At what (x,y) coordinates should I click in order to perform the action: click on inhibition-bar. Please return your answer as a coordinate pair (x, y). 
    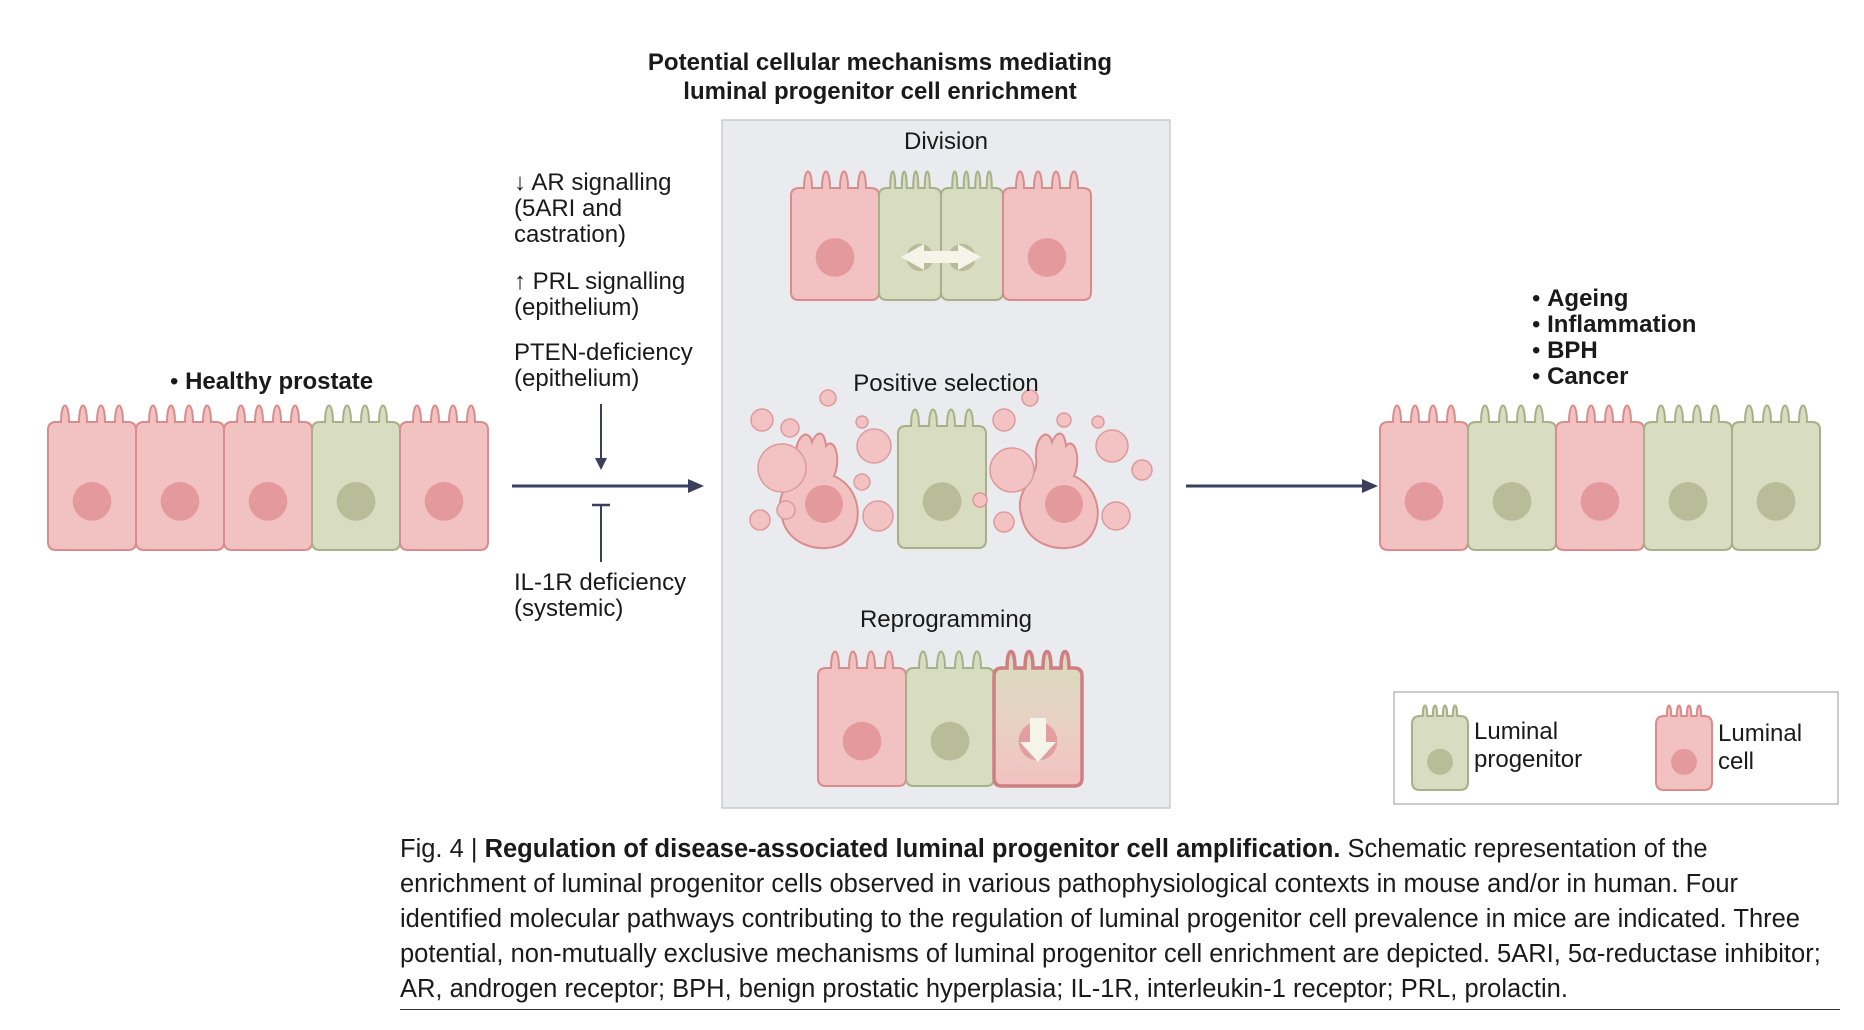
    Looking at the image, I should click on (601, 532).